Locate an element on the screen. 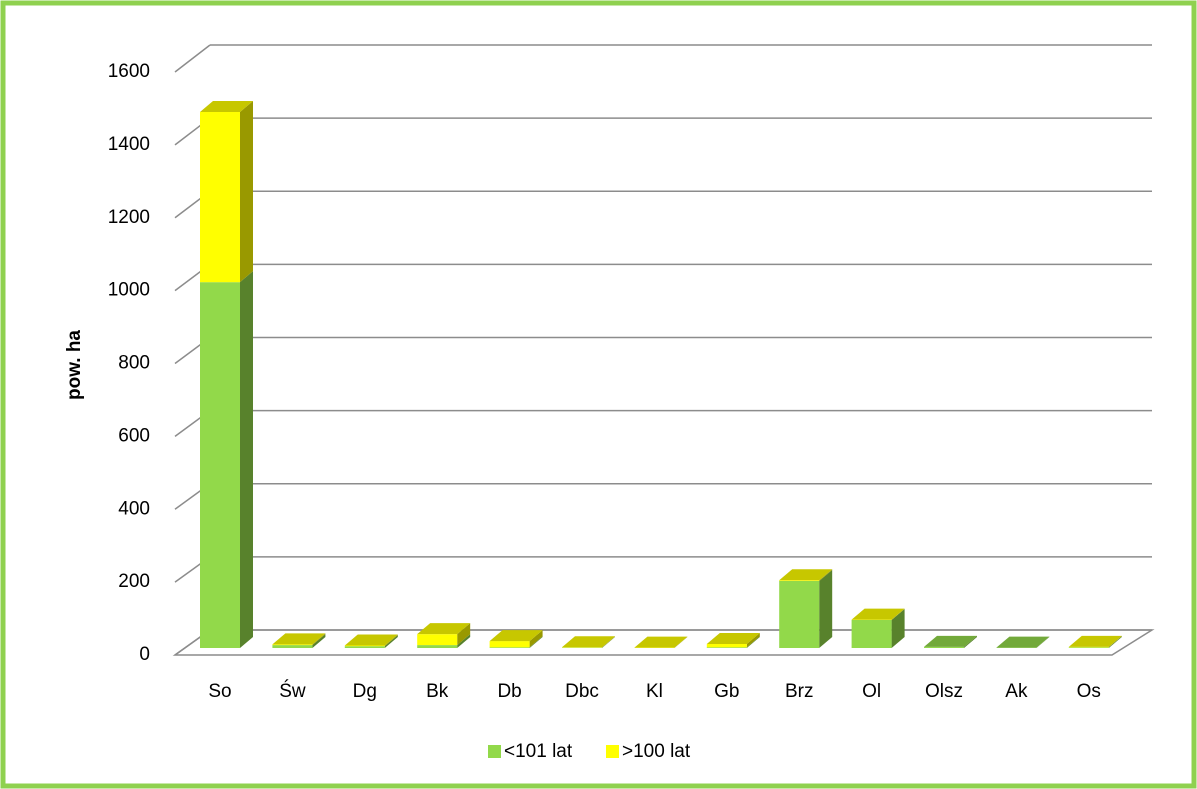  x-tick-label: Bk is located at coordinates (437, 691).